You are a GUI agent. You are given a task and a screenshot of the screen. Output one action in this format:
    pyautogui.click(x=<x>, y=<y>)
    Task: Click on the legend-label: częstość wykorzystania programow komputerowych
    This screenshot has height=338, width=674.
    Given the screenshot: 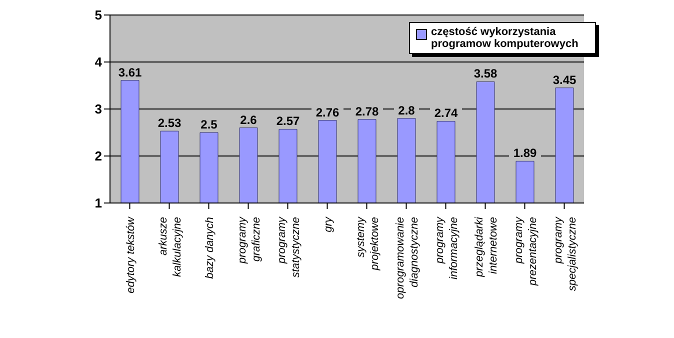 What is the action you would take?
    pyautogui.click(x=505, y=38)
    